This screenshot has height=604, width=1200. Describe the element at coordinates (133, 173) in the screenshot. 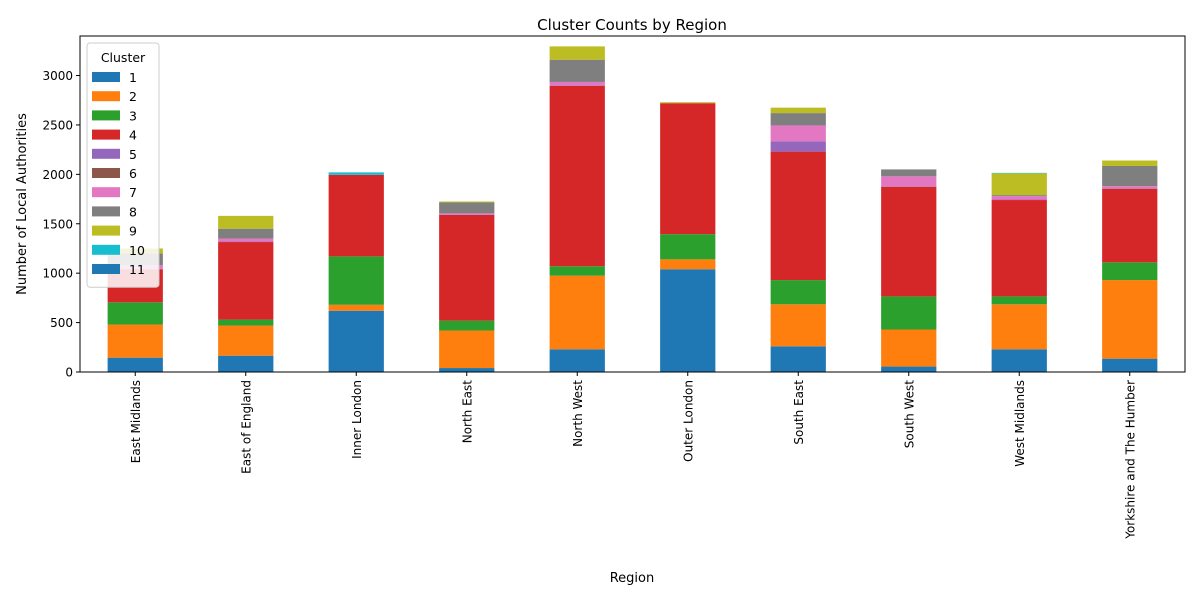

I see `legend-label-cluster-6: 6` at that location.